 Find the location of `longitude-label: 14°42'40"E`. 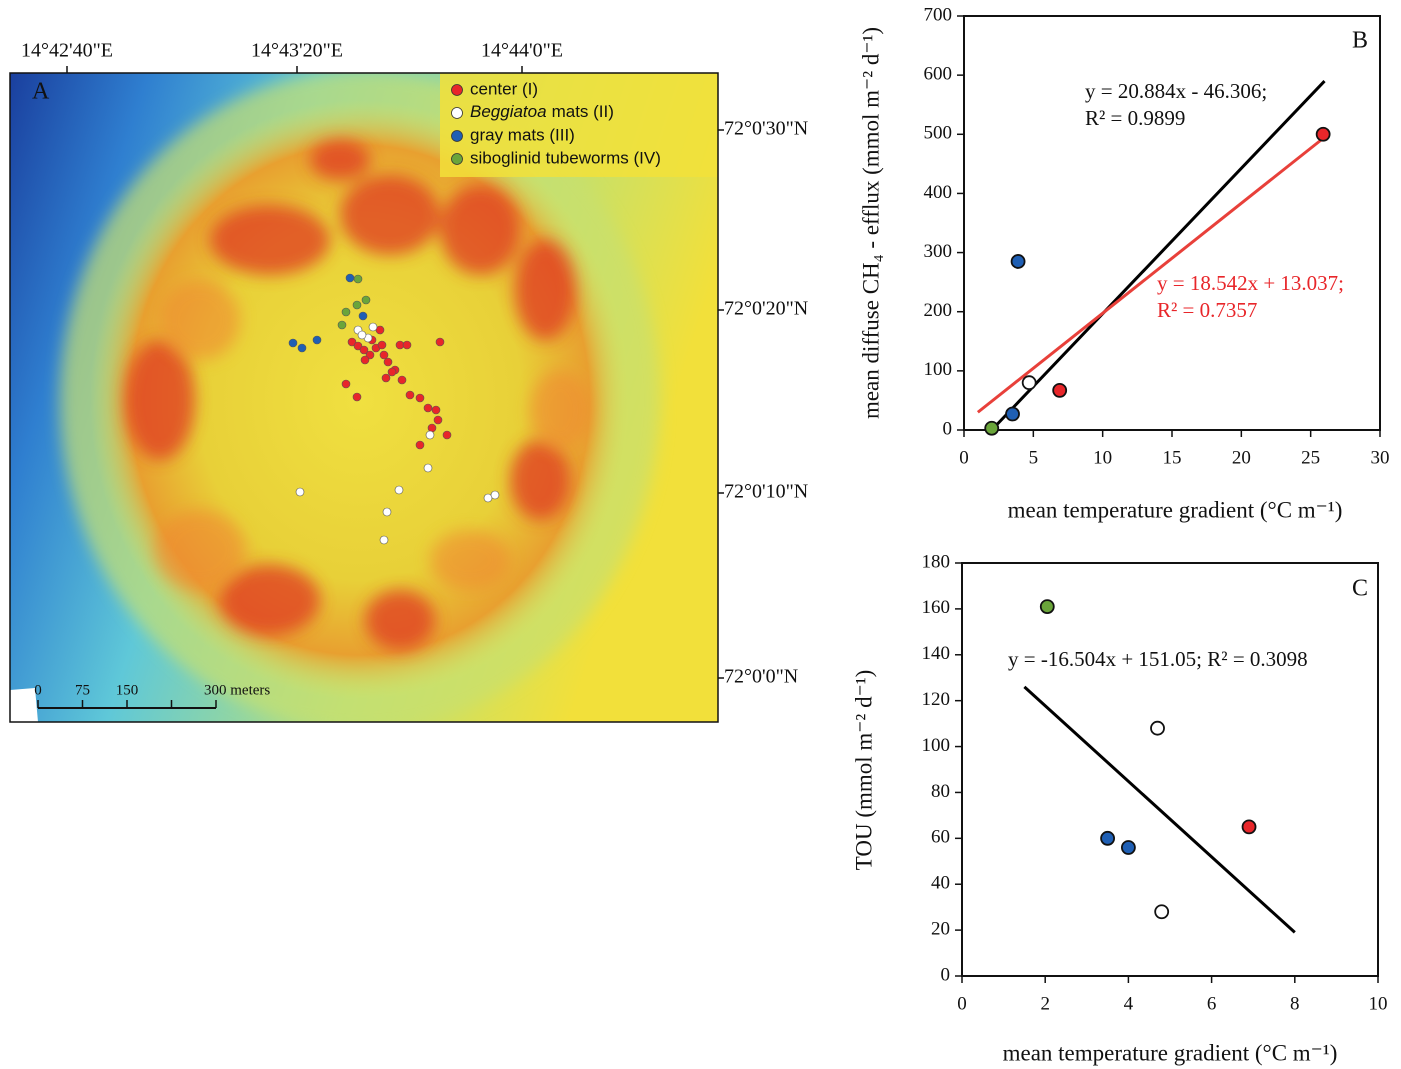

longitude-label: 14°42'40"E is located at coordinates (67, 51).